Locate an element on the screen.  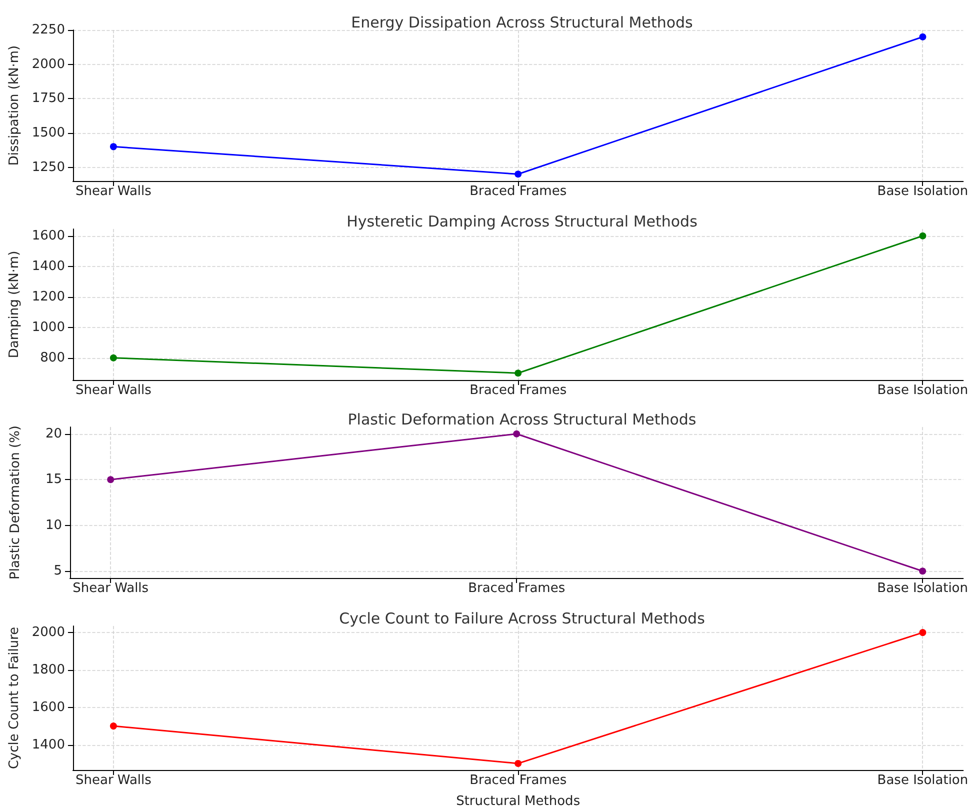
chart-title: Hysteretic Damping Across Structural Methods is located at coordinates (522, 221).